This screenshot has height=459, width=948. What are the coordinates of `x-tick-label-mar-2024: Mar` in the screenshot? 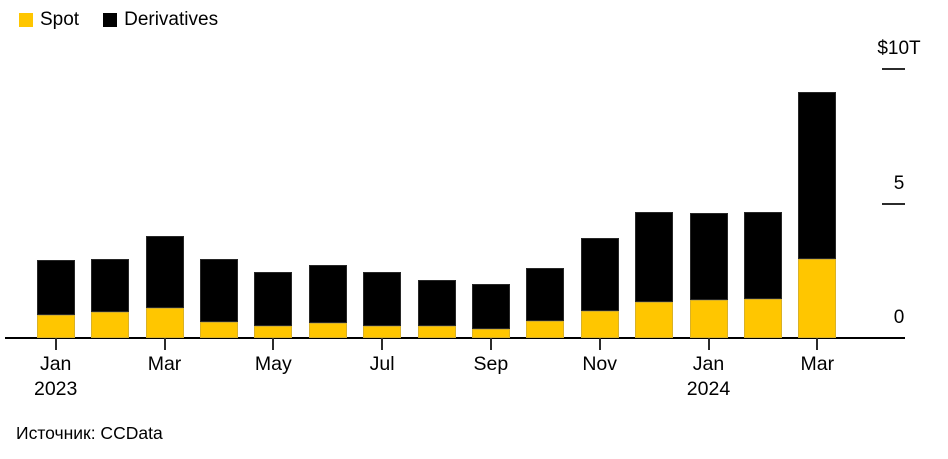 It's located at (817, 364).